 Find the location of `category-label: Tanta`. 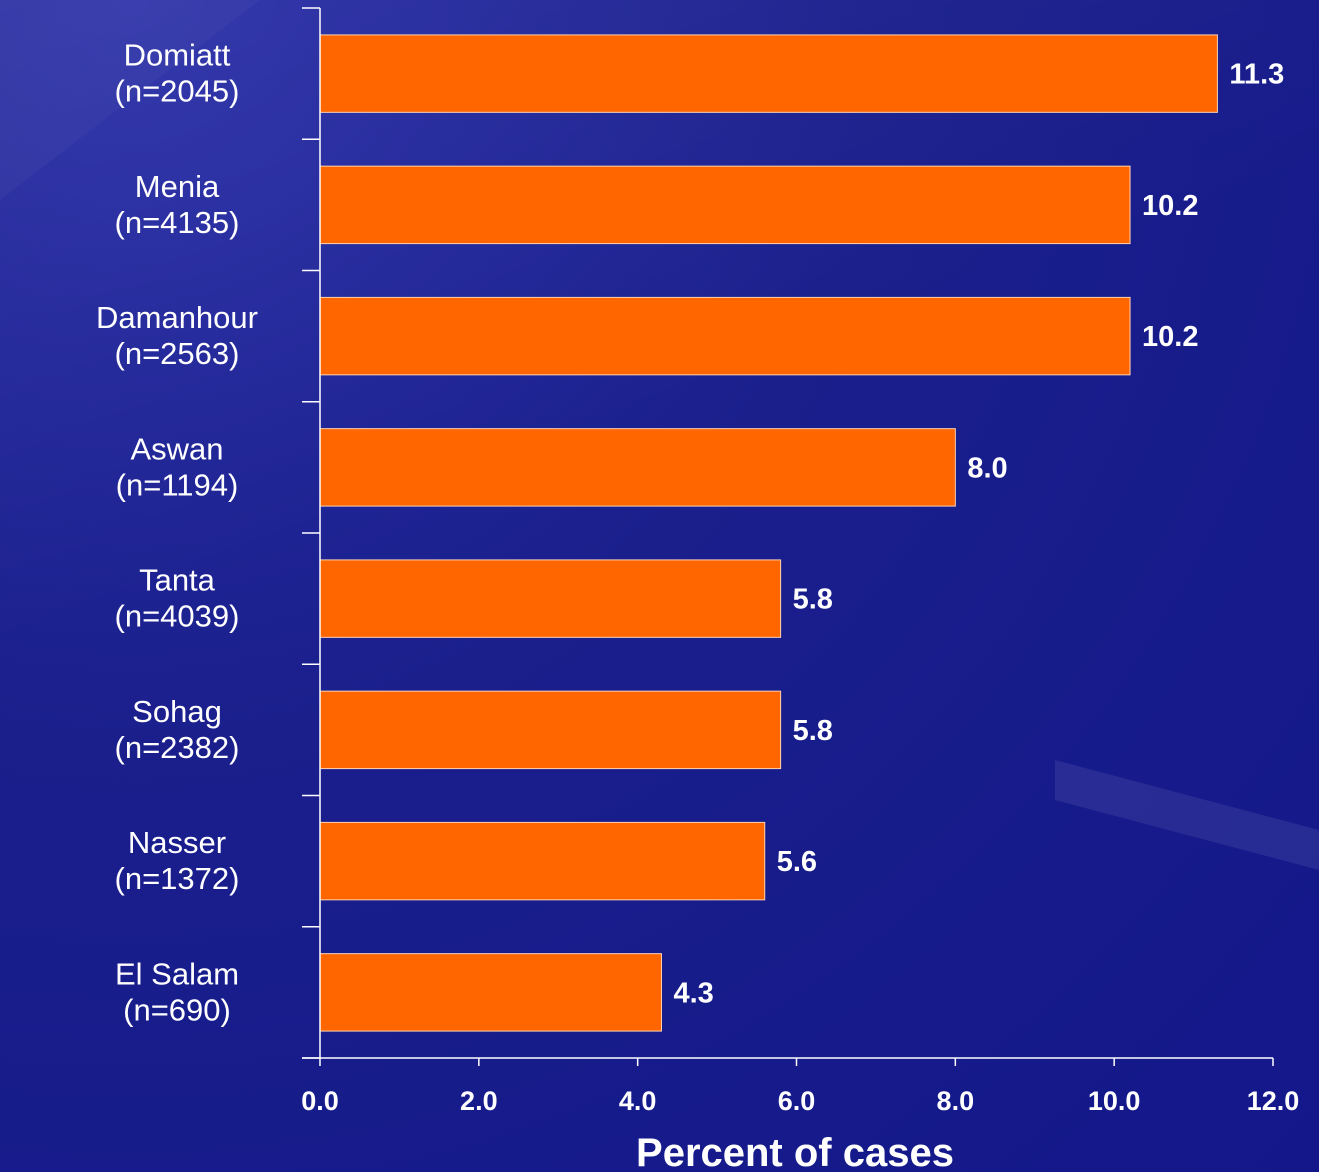

category-label: Tanta is located at coordinates (177, 580).